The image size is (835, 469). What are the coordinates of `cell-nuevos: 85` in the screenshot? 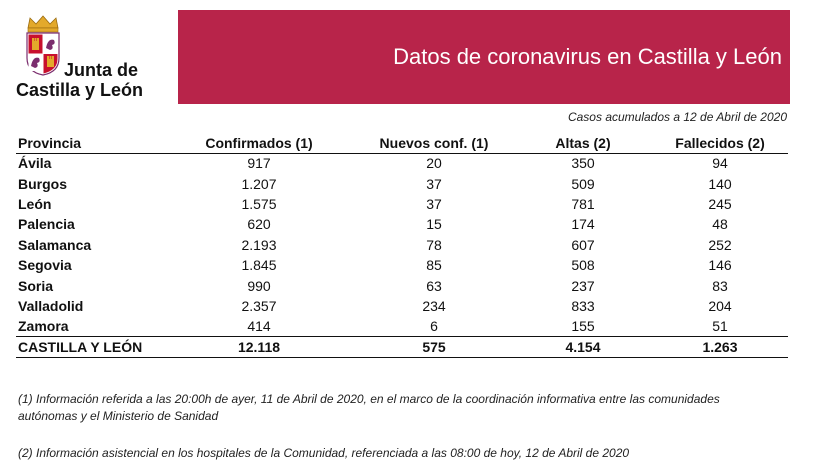 It's located at (434, 265).